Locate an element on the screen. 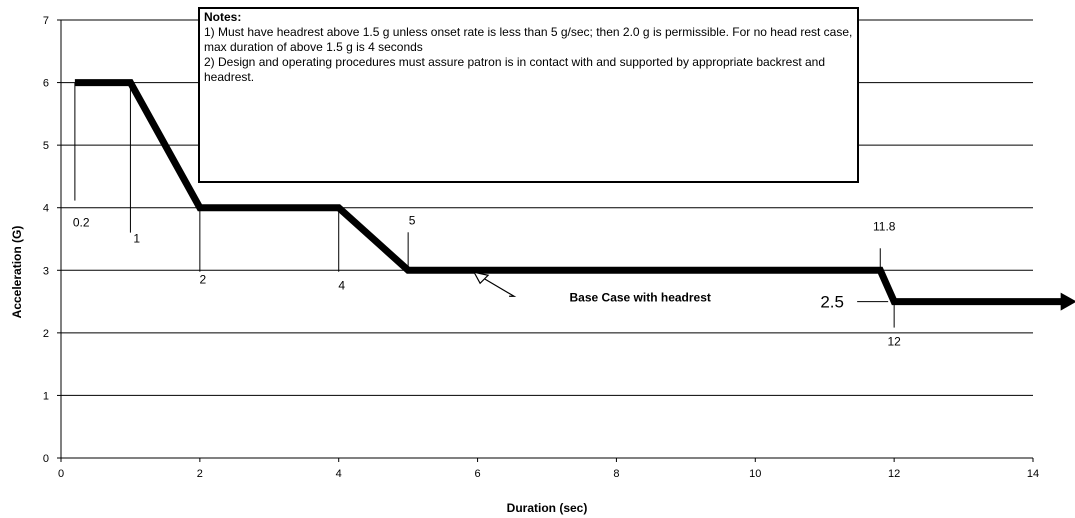 The height and width of the screenshot is (518, 1075). series-arrowhead is located at coordinates (1067, 301).